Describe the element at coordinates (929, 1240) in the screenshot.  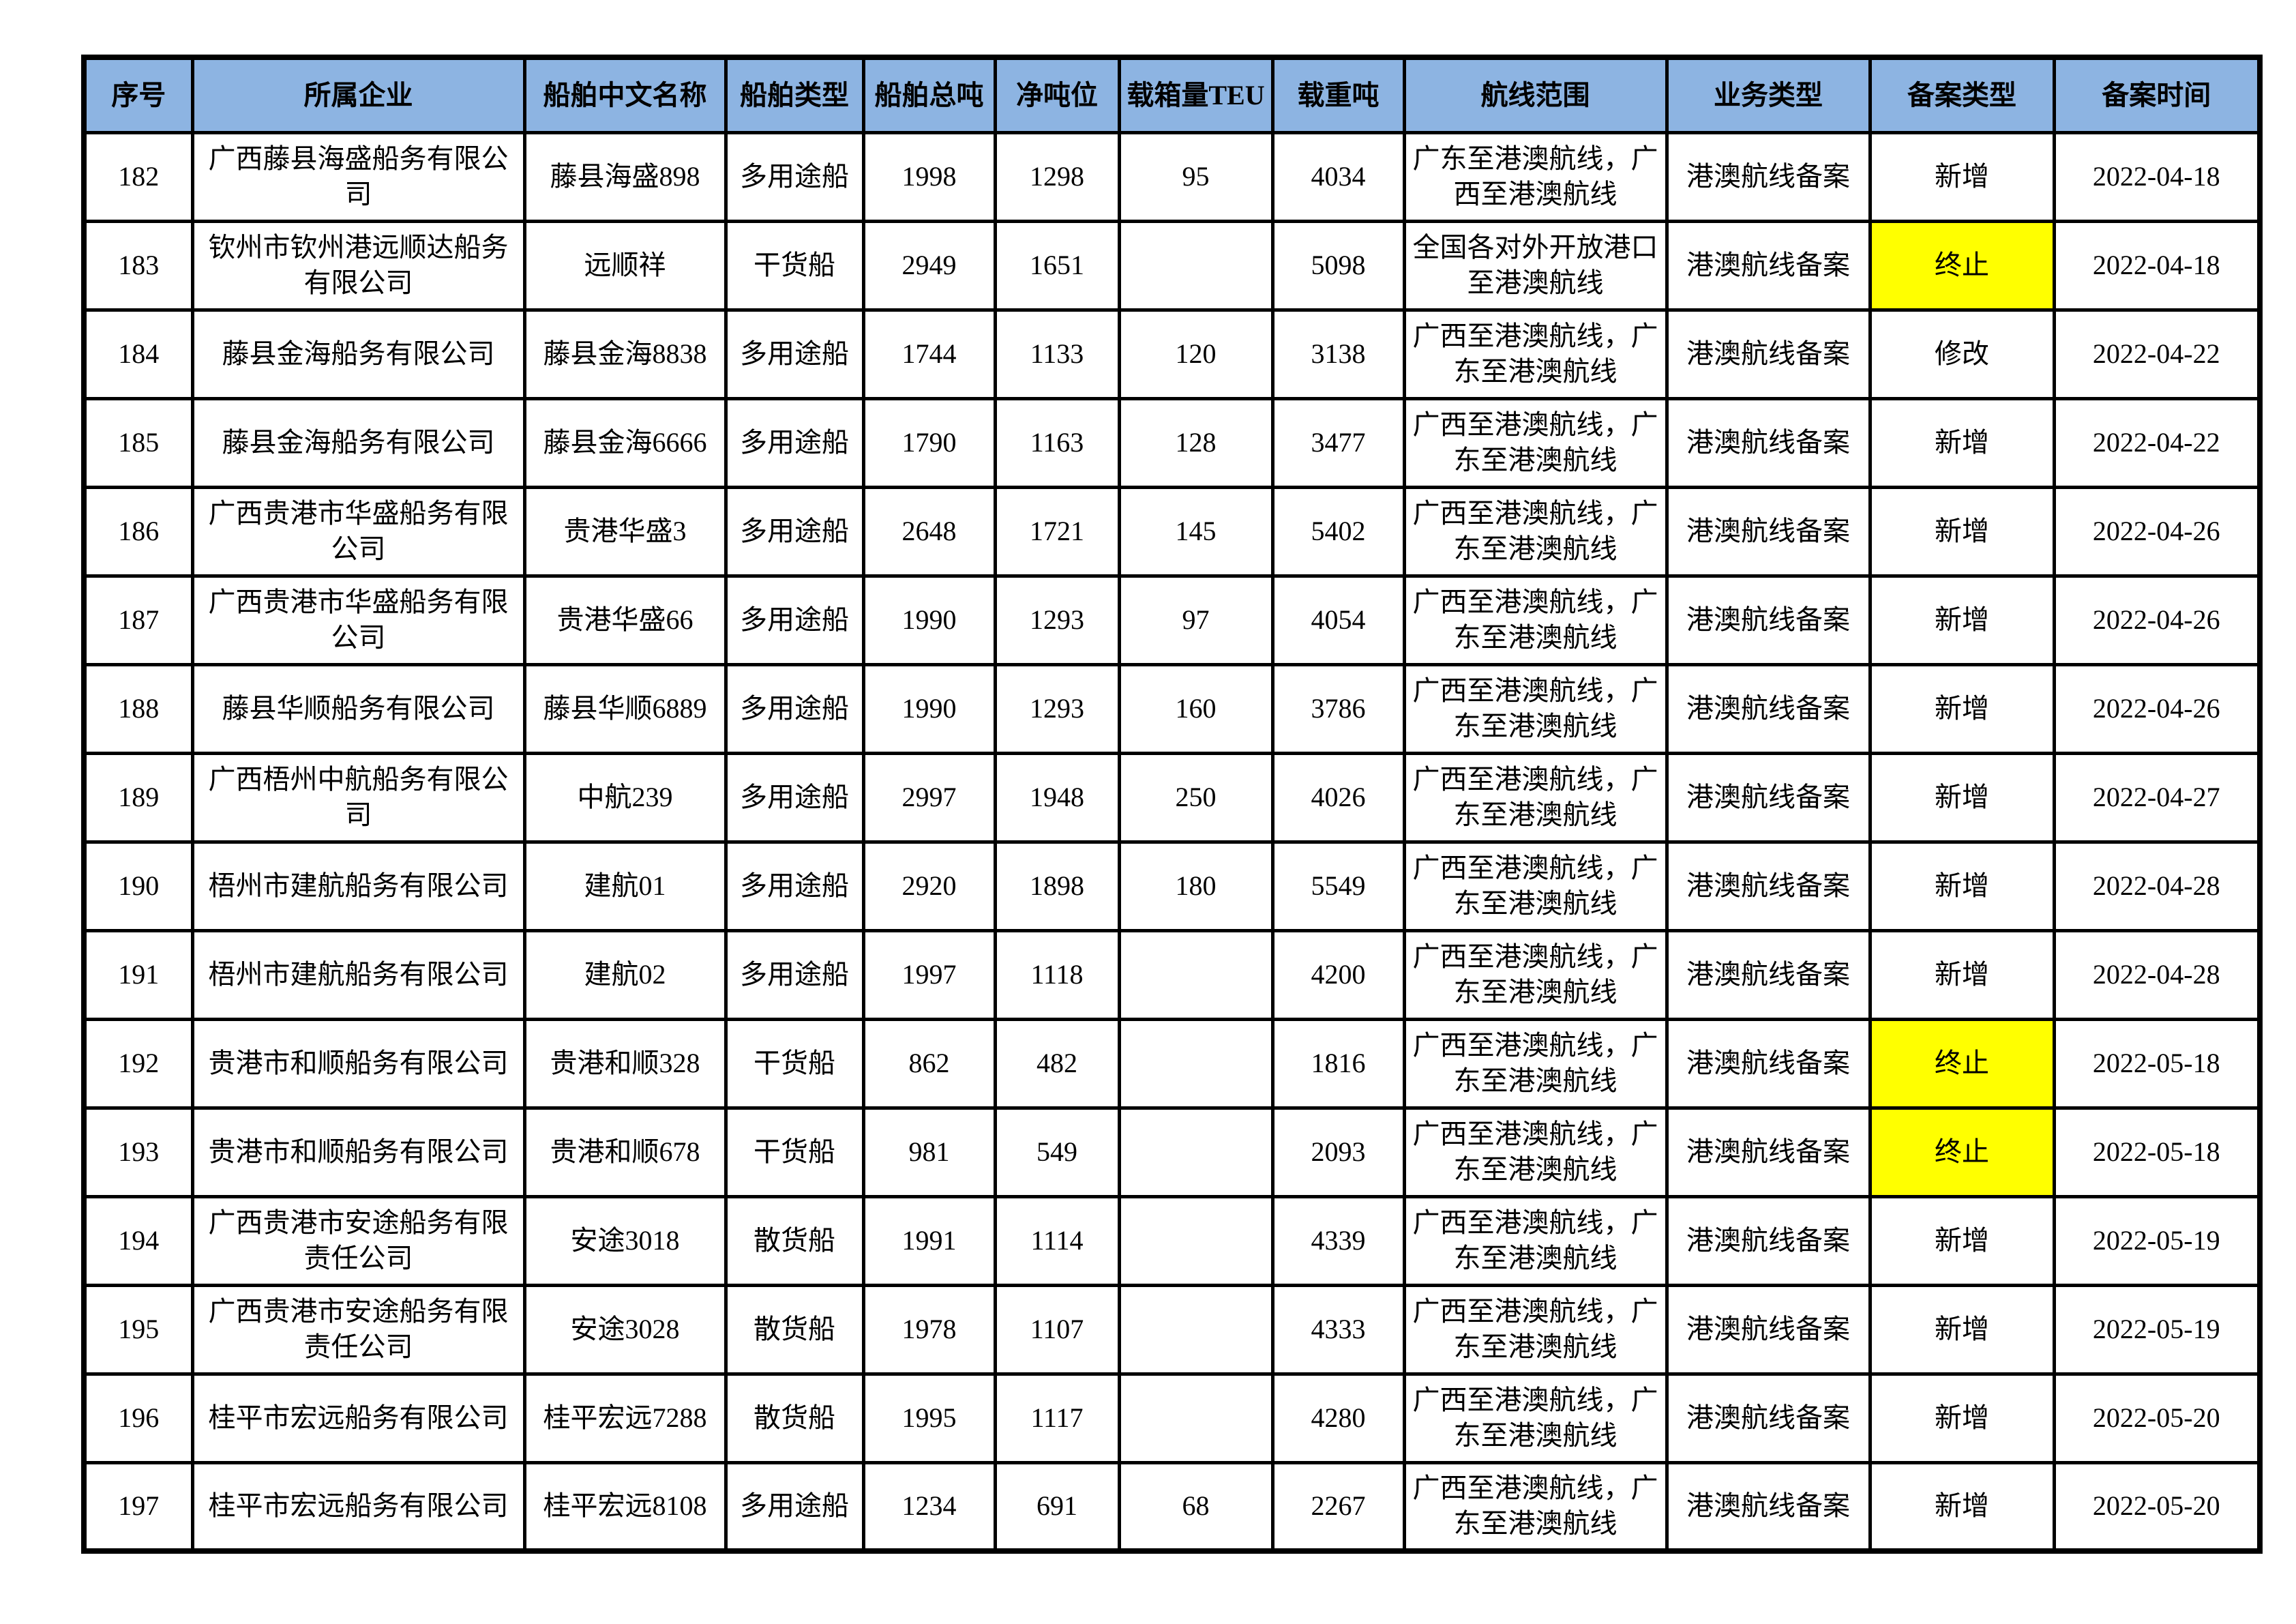
I see `cell-gross-tonnage: 1991` at that location.